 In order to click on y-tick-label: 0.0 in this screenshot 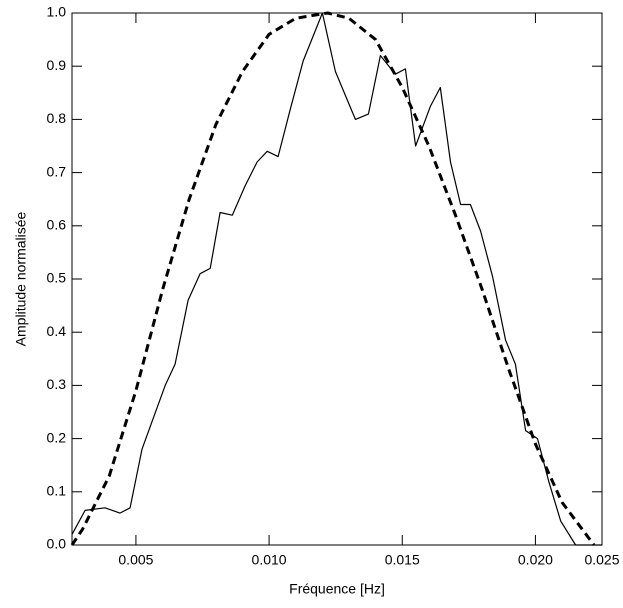, I will do `click(57, 544)`.